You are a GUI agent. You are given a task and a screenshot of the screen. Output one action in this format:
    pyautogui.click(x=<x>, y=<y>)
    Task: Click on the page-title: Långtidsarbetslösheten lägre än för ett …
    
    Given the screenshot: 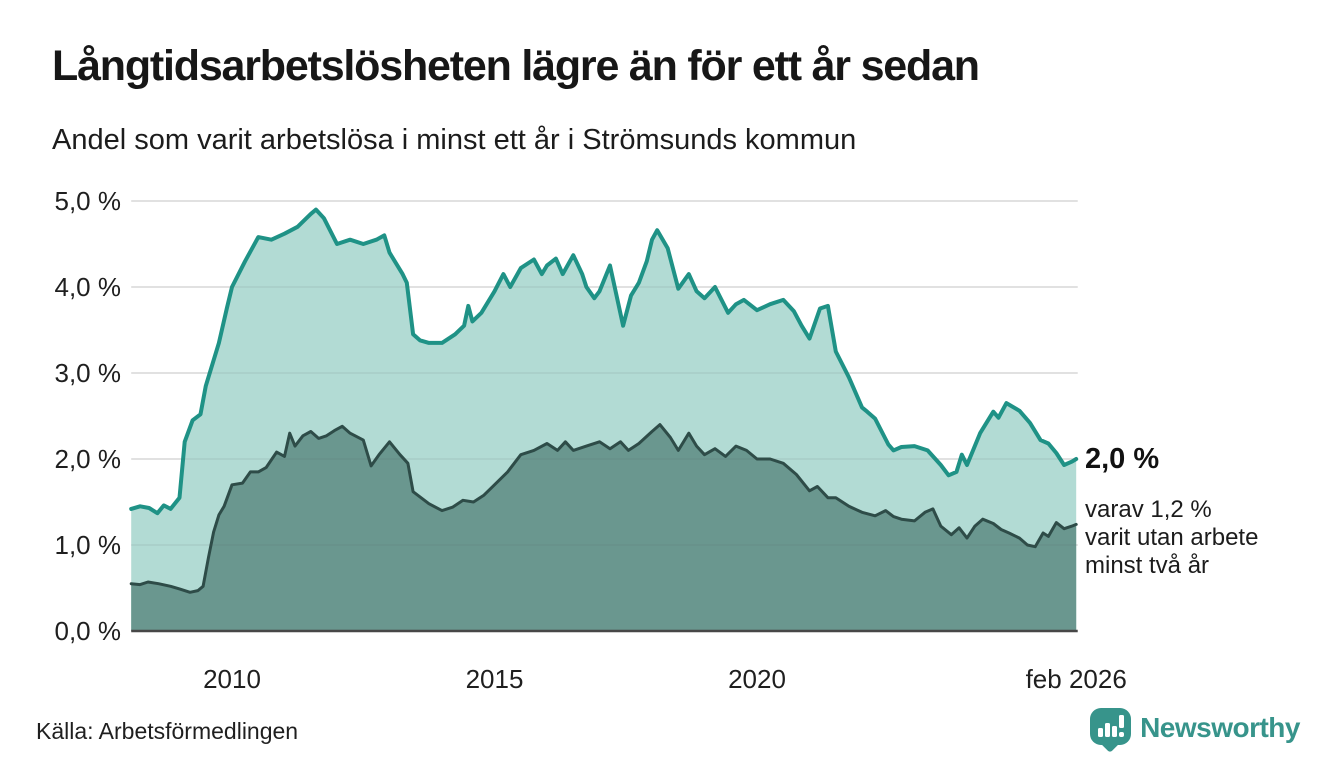 What is the action you would take?
    pyautogui.click(x=516, y=66)
    